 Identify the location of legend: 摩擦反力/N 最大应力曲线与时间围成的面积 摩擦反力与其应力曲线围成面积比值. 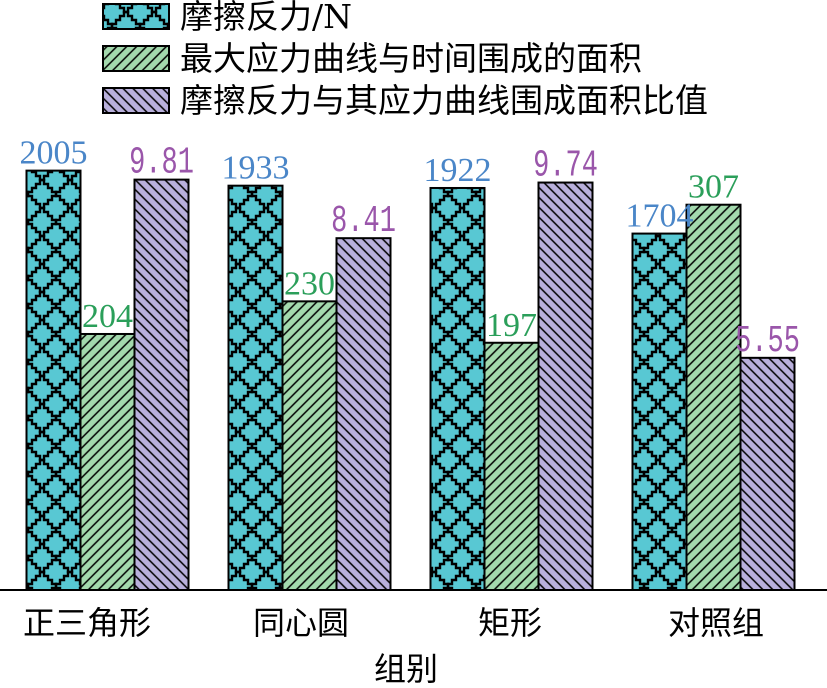
(405, 60).